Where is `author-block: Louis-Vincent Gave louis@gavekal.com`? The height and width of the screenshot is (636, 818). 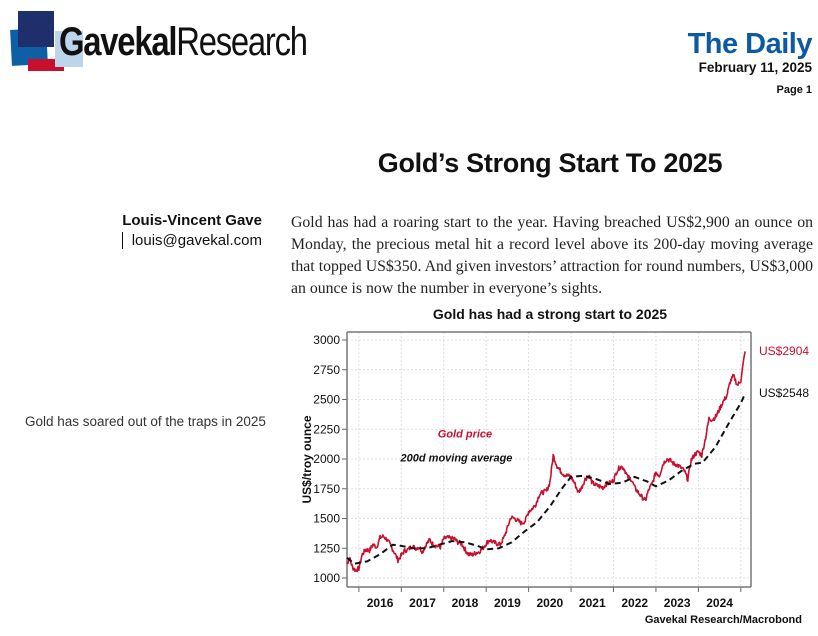
author-block: Louis-Vincent Gave louis@gavekal.com is located at coordinates (192, 230).